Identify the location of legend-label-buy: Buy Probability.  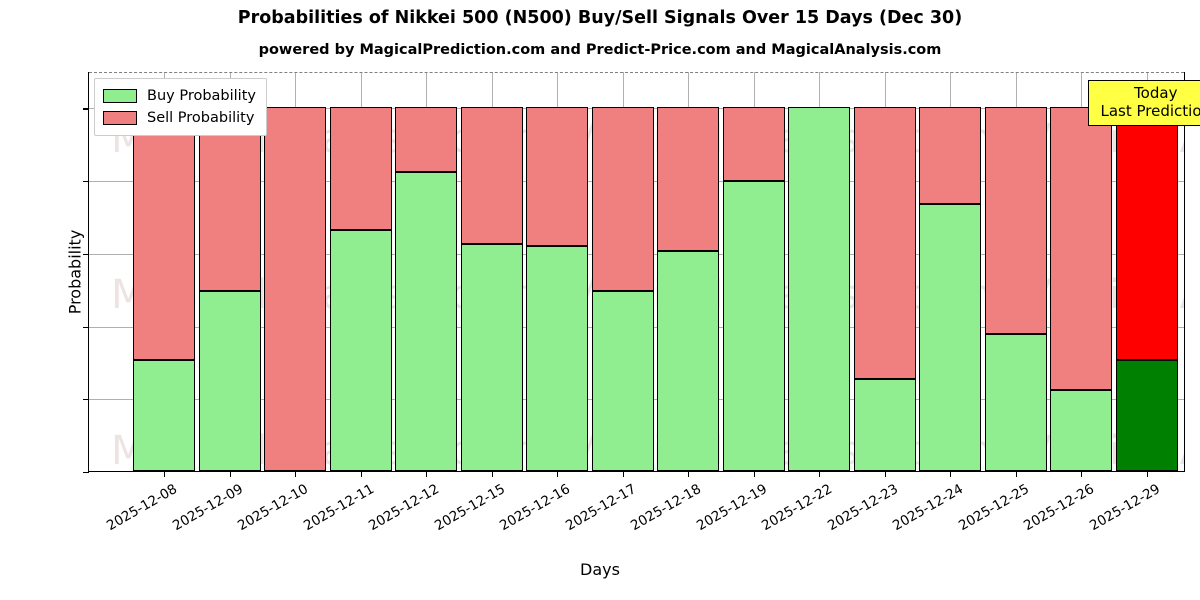
(201, 96).